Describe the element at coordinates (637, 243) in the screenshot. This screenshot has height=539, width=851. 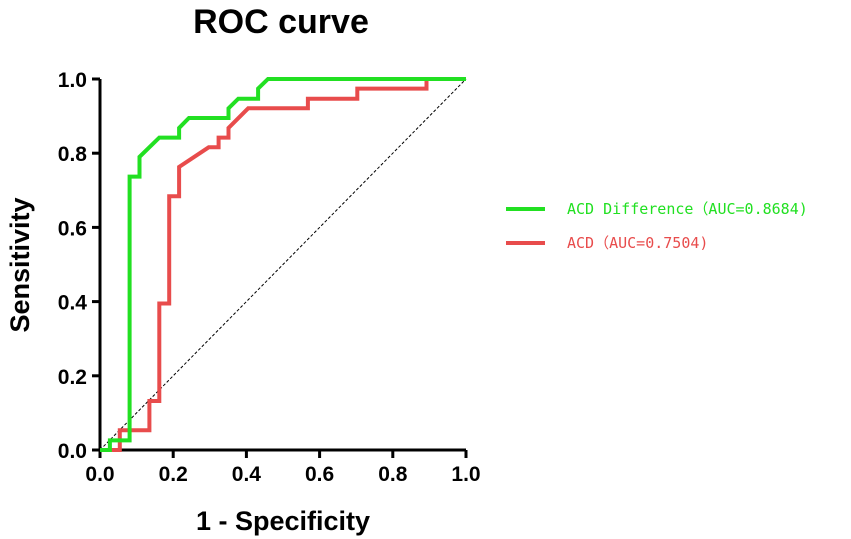
I see `legend-label: ACD（AUC=0.7504)` at that location.